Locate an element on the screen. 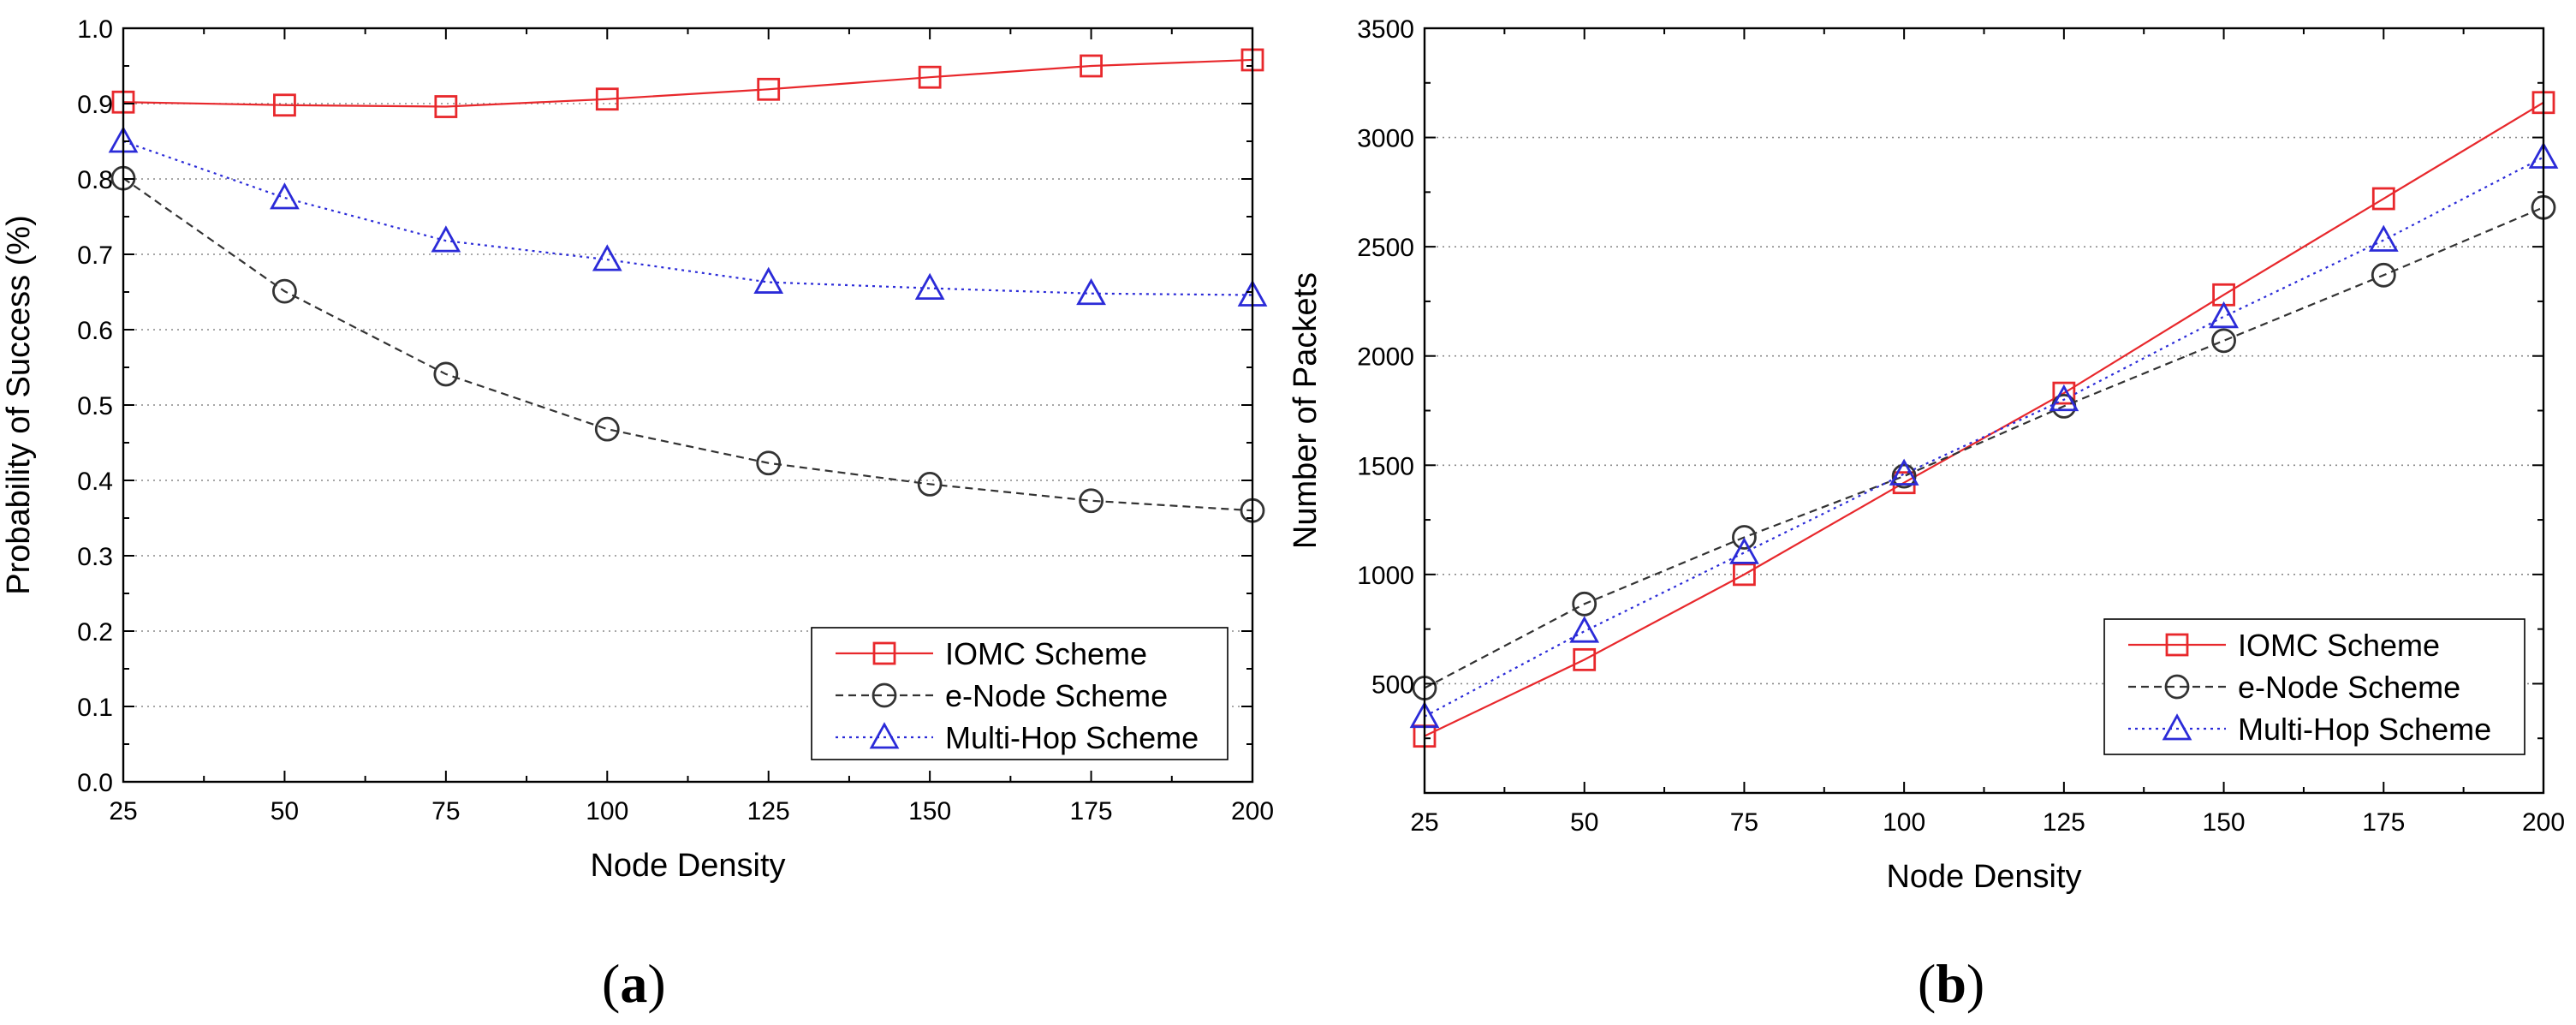 The width and height of the screenshot is (2576, 1025). y-tick-label: 0.5 is located at coordinates (95, 406).